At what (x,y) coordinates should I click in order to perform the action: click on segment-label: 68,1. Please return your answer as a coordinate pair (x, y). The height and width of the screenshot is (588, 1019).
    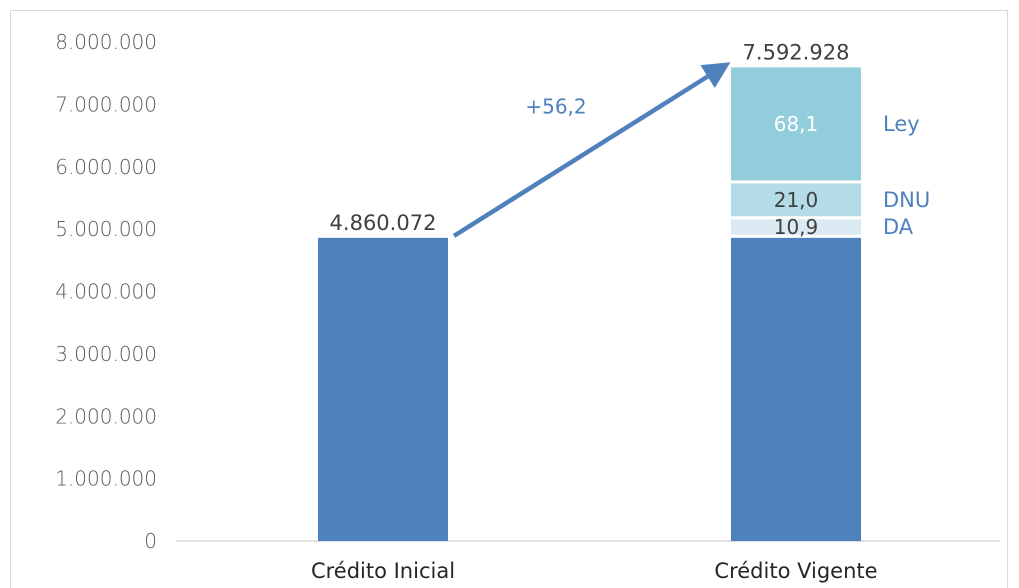
    Looking at the image, I should click on (796, 124).